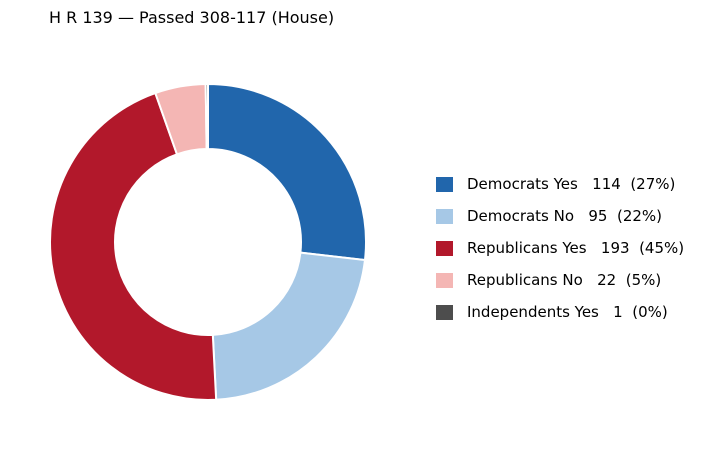 The width and height of the screenshot is (712, 450). I want to click on legend-item: Democrats No 95 (22%), so click(560, 216).